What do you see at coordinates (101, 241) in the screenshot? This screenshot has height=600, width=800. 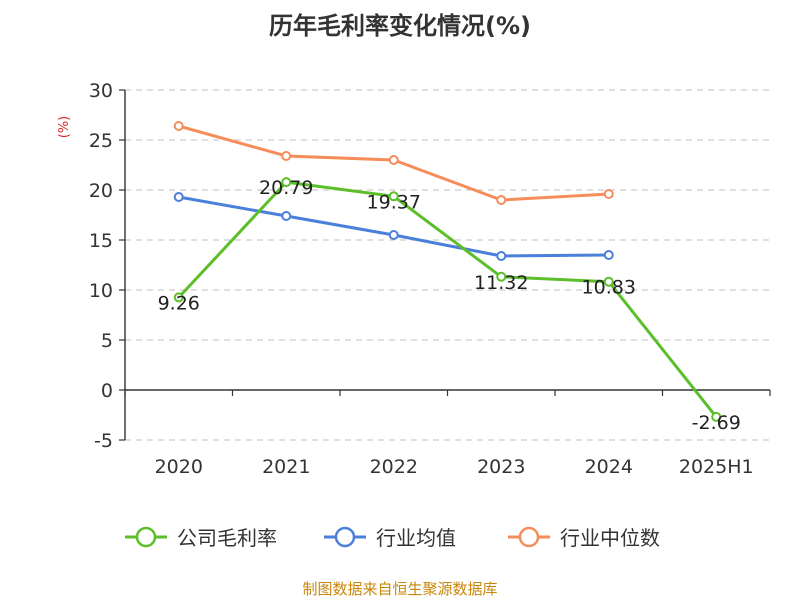 I see `y-tick-label: 15` at bounding box center [101, 241].